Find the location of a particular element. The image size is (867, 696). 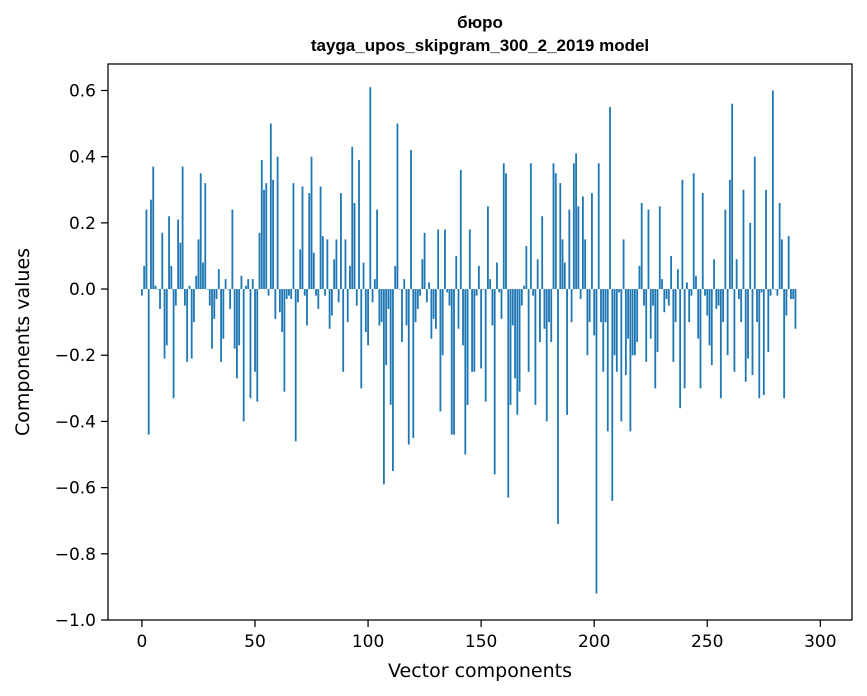

y-axis-label: Components values is located at coordinates (23, 342).